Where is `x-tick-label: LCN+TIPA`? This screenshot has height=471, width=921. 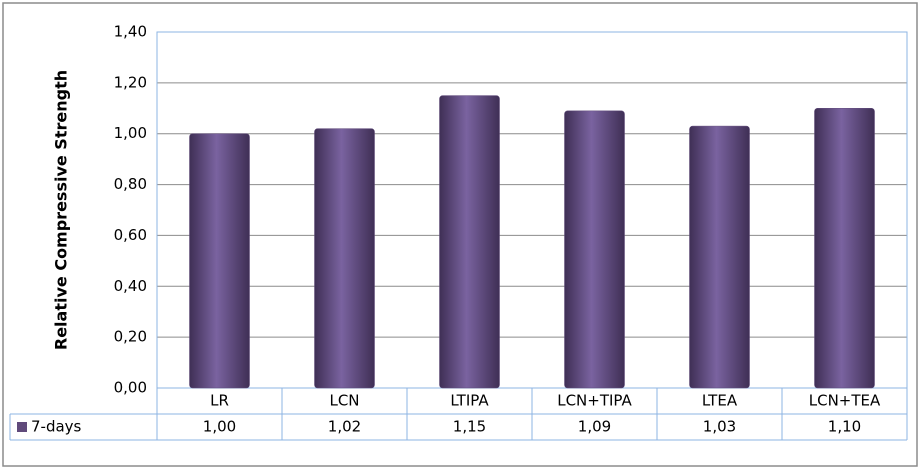
x-tick-label: LCN+TIPA is located at coordinates (594, 401).